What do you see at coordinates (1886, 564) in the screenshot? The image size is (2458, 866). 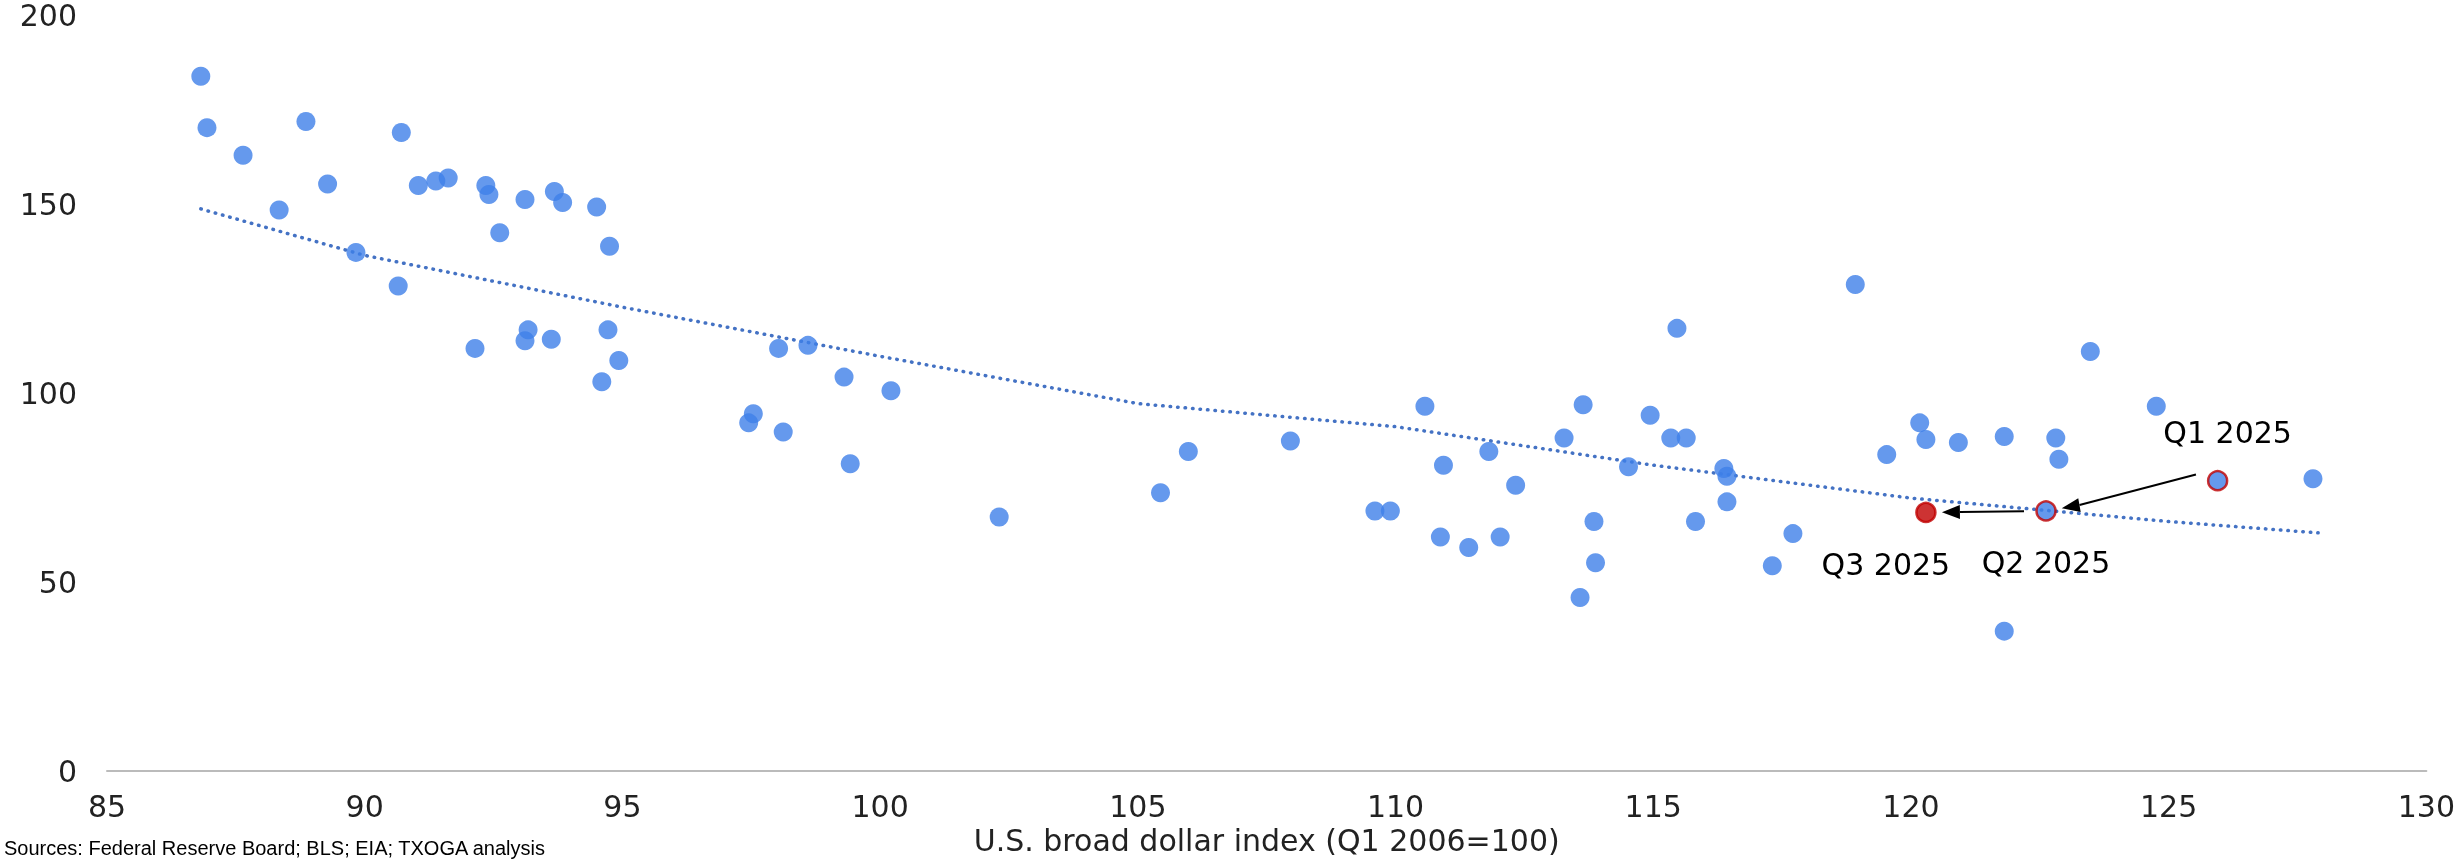 I see `annotation: Q3 2025` at bounding box center [1886, 564].